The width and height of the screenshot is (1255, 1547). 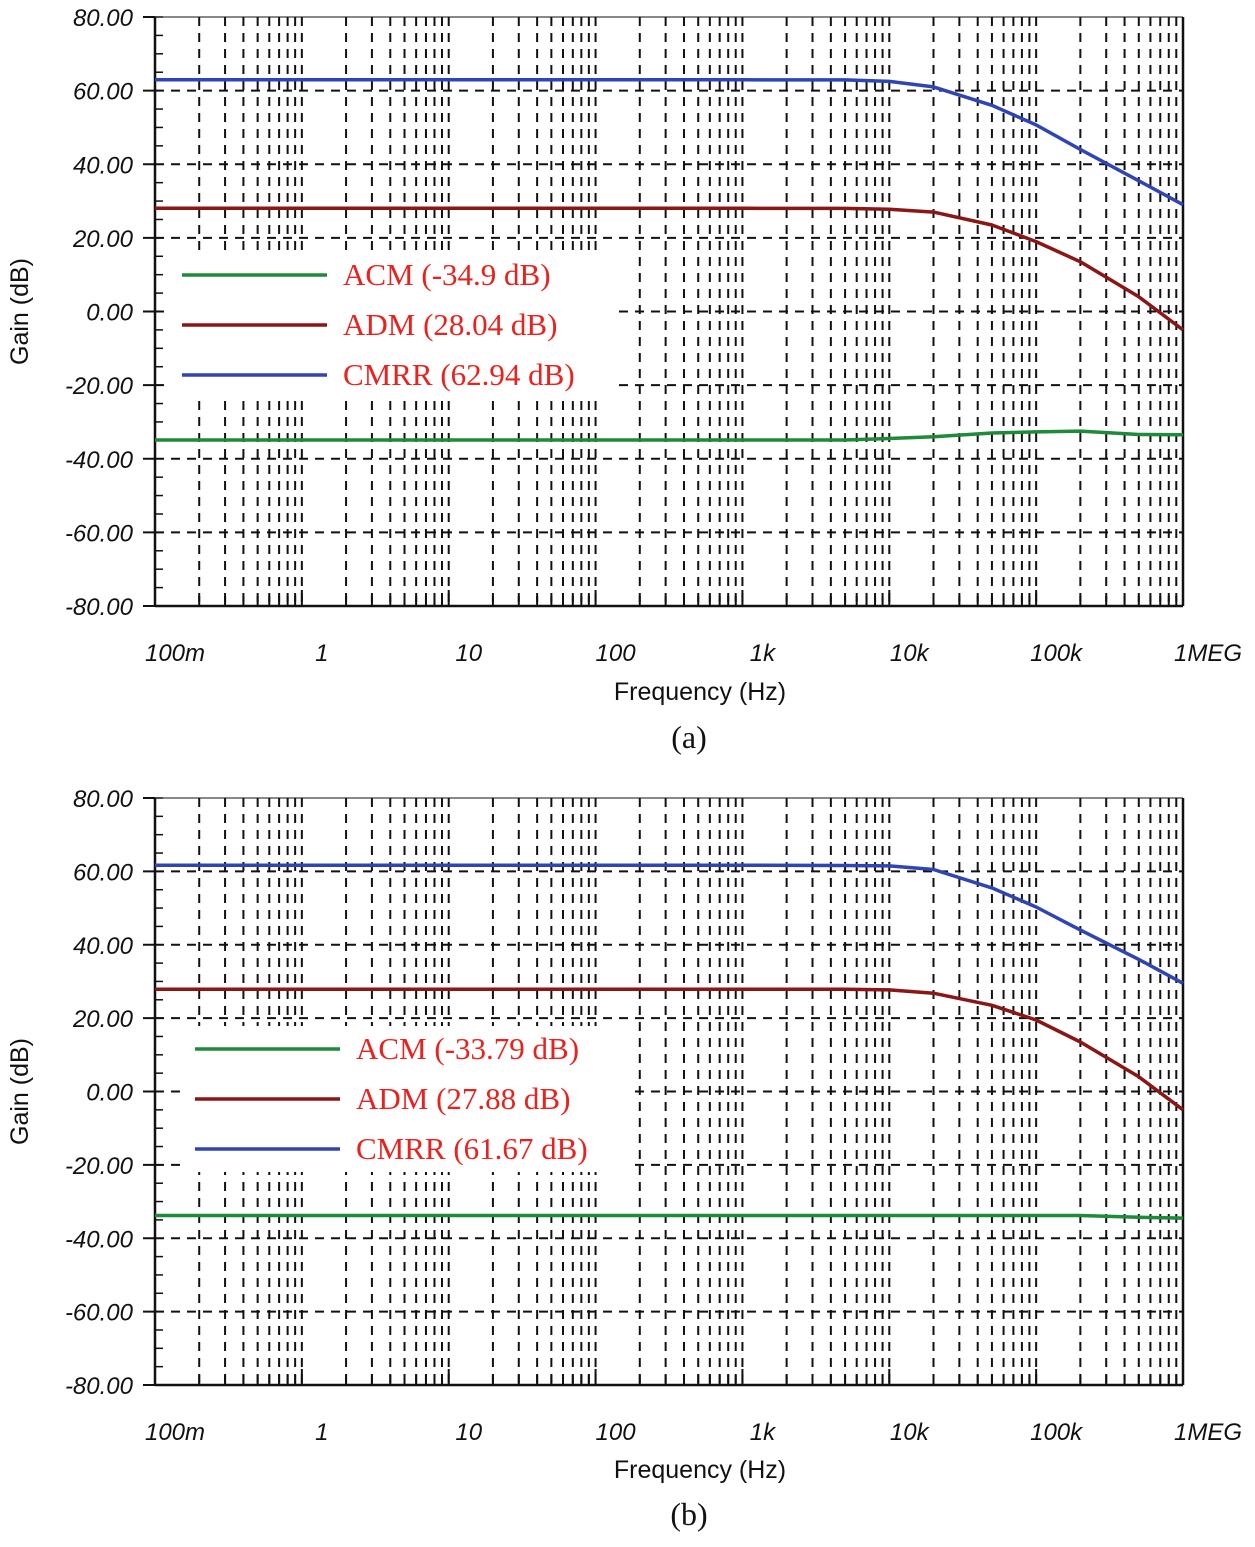 What do you see at coordinates (472, 1148) in the screenshot?
I see `legend-label: CMRR (61.67 dB)` at bounding box center [472, 1148].